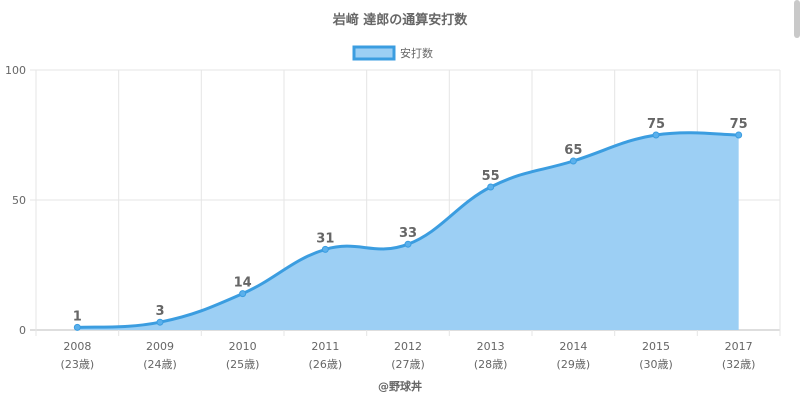 Image resolution: width=800 pixels, height=400 pixels. Describe the element at coordinates (160, 364) in the screenshot. I see `x-tick-sublabel: (24歳)` at that location.